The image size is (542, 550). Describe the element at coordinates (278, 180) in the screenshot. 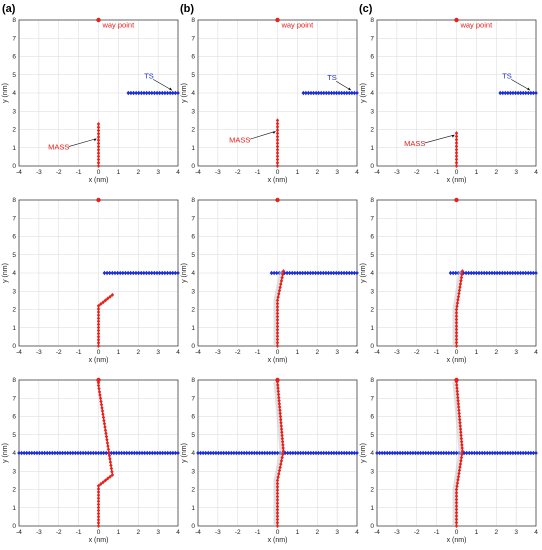

I see `x-axis-label: x (nm)` at that location.